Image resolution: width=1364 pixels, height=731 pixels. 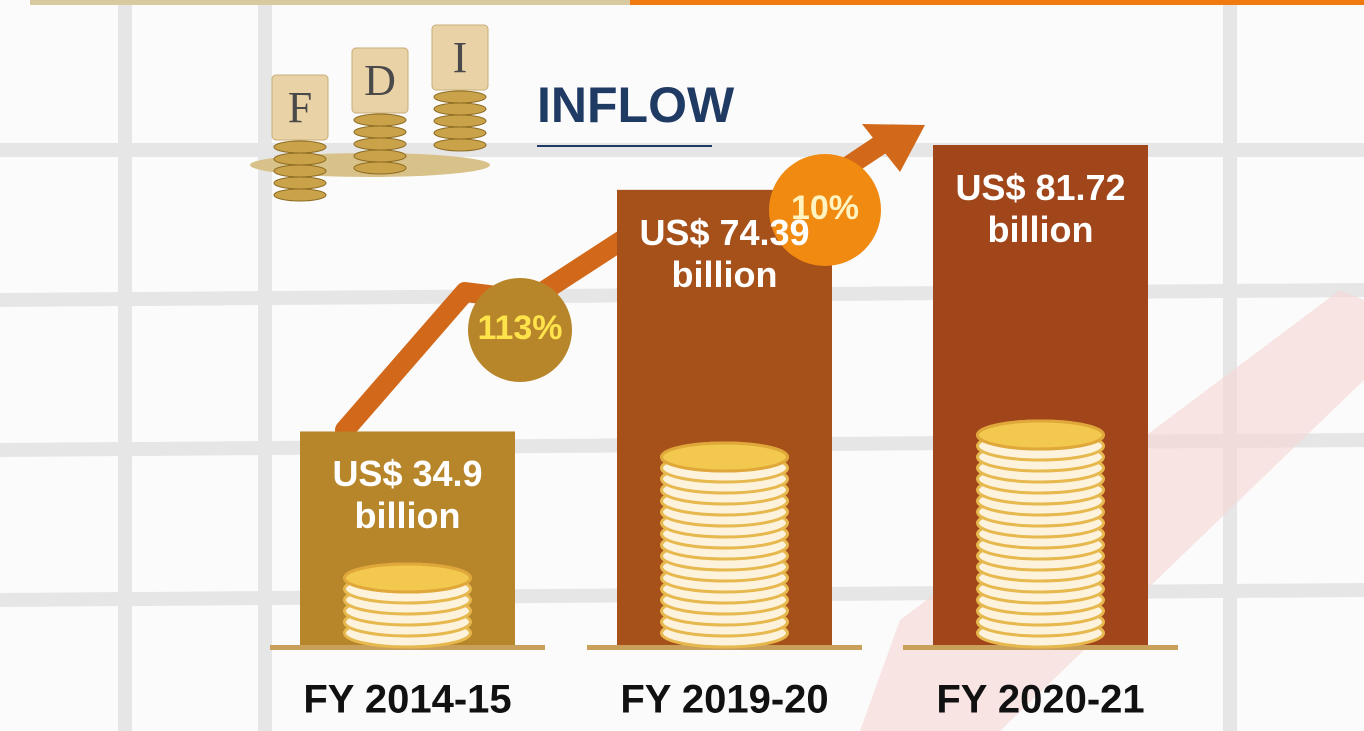 What do you see at coordinates (724, 253) in the screenshot?
I see `value-label: US$ 74.39 billion` at bounding box center [724, 253].